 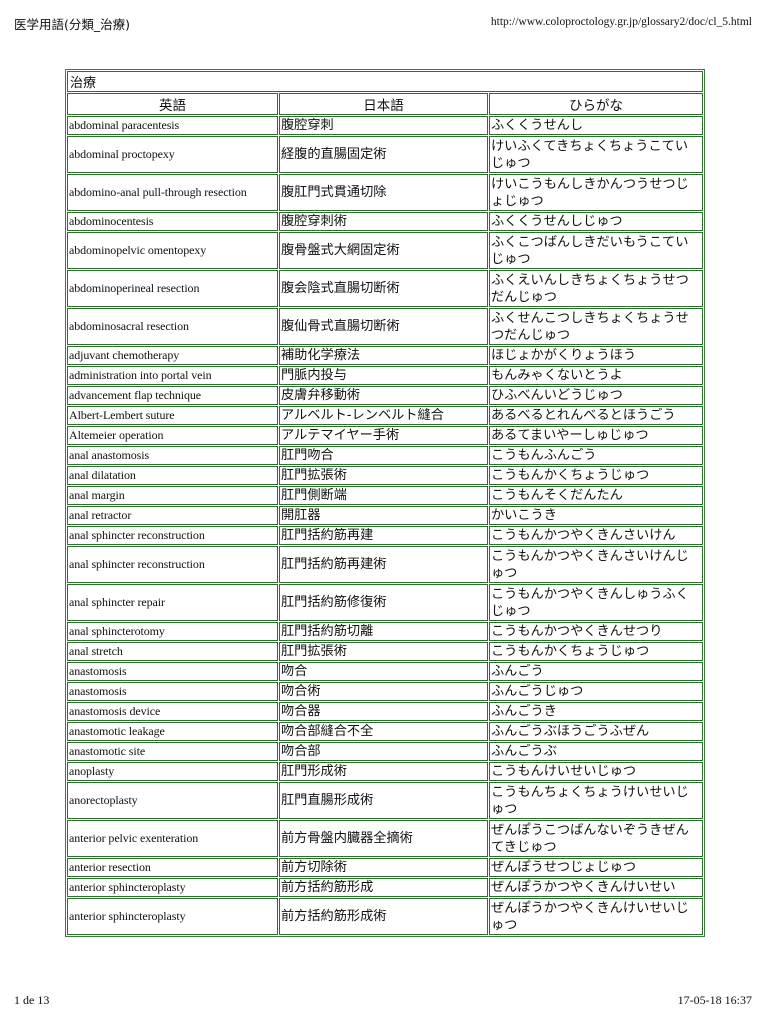 What do you see at coordinates (172, 651) in the screenshot?
I see `cell-english: anal stretch` at bounding box center [172, 651].